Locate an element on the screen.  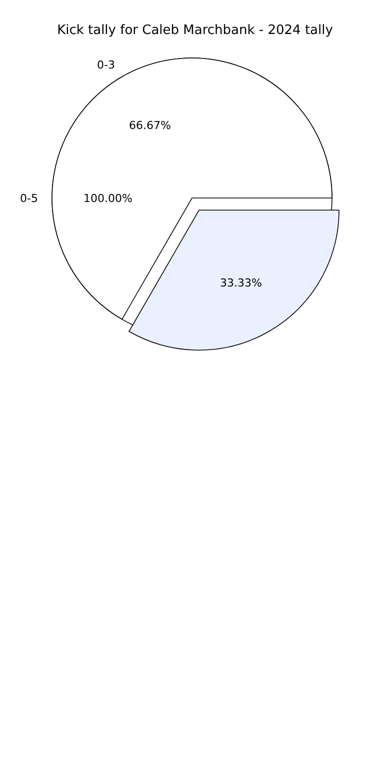
chart-title: Kick tally for Caleb Marchbank - 2024 tally is located at coordinates (195, 30).